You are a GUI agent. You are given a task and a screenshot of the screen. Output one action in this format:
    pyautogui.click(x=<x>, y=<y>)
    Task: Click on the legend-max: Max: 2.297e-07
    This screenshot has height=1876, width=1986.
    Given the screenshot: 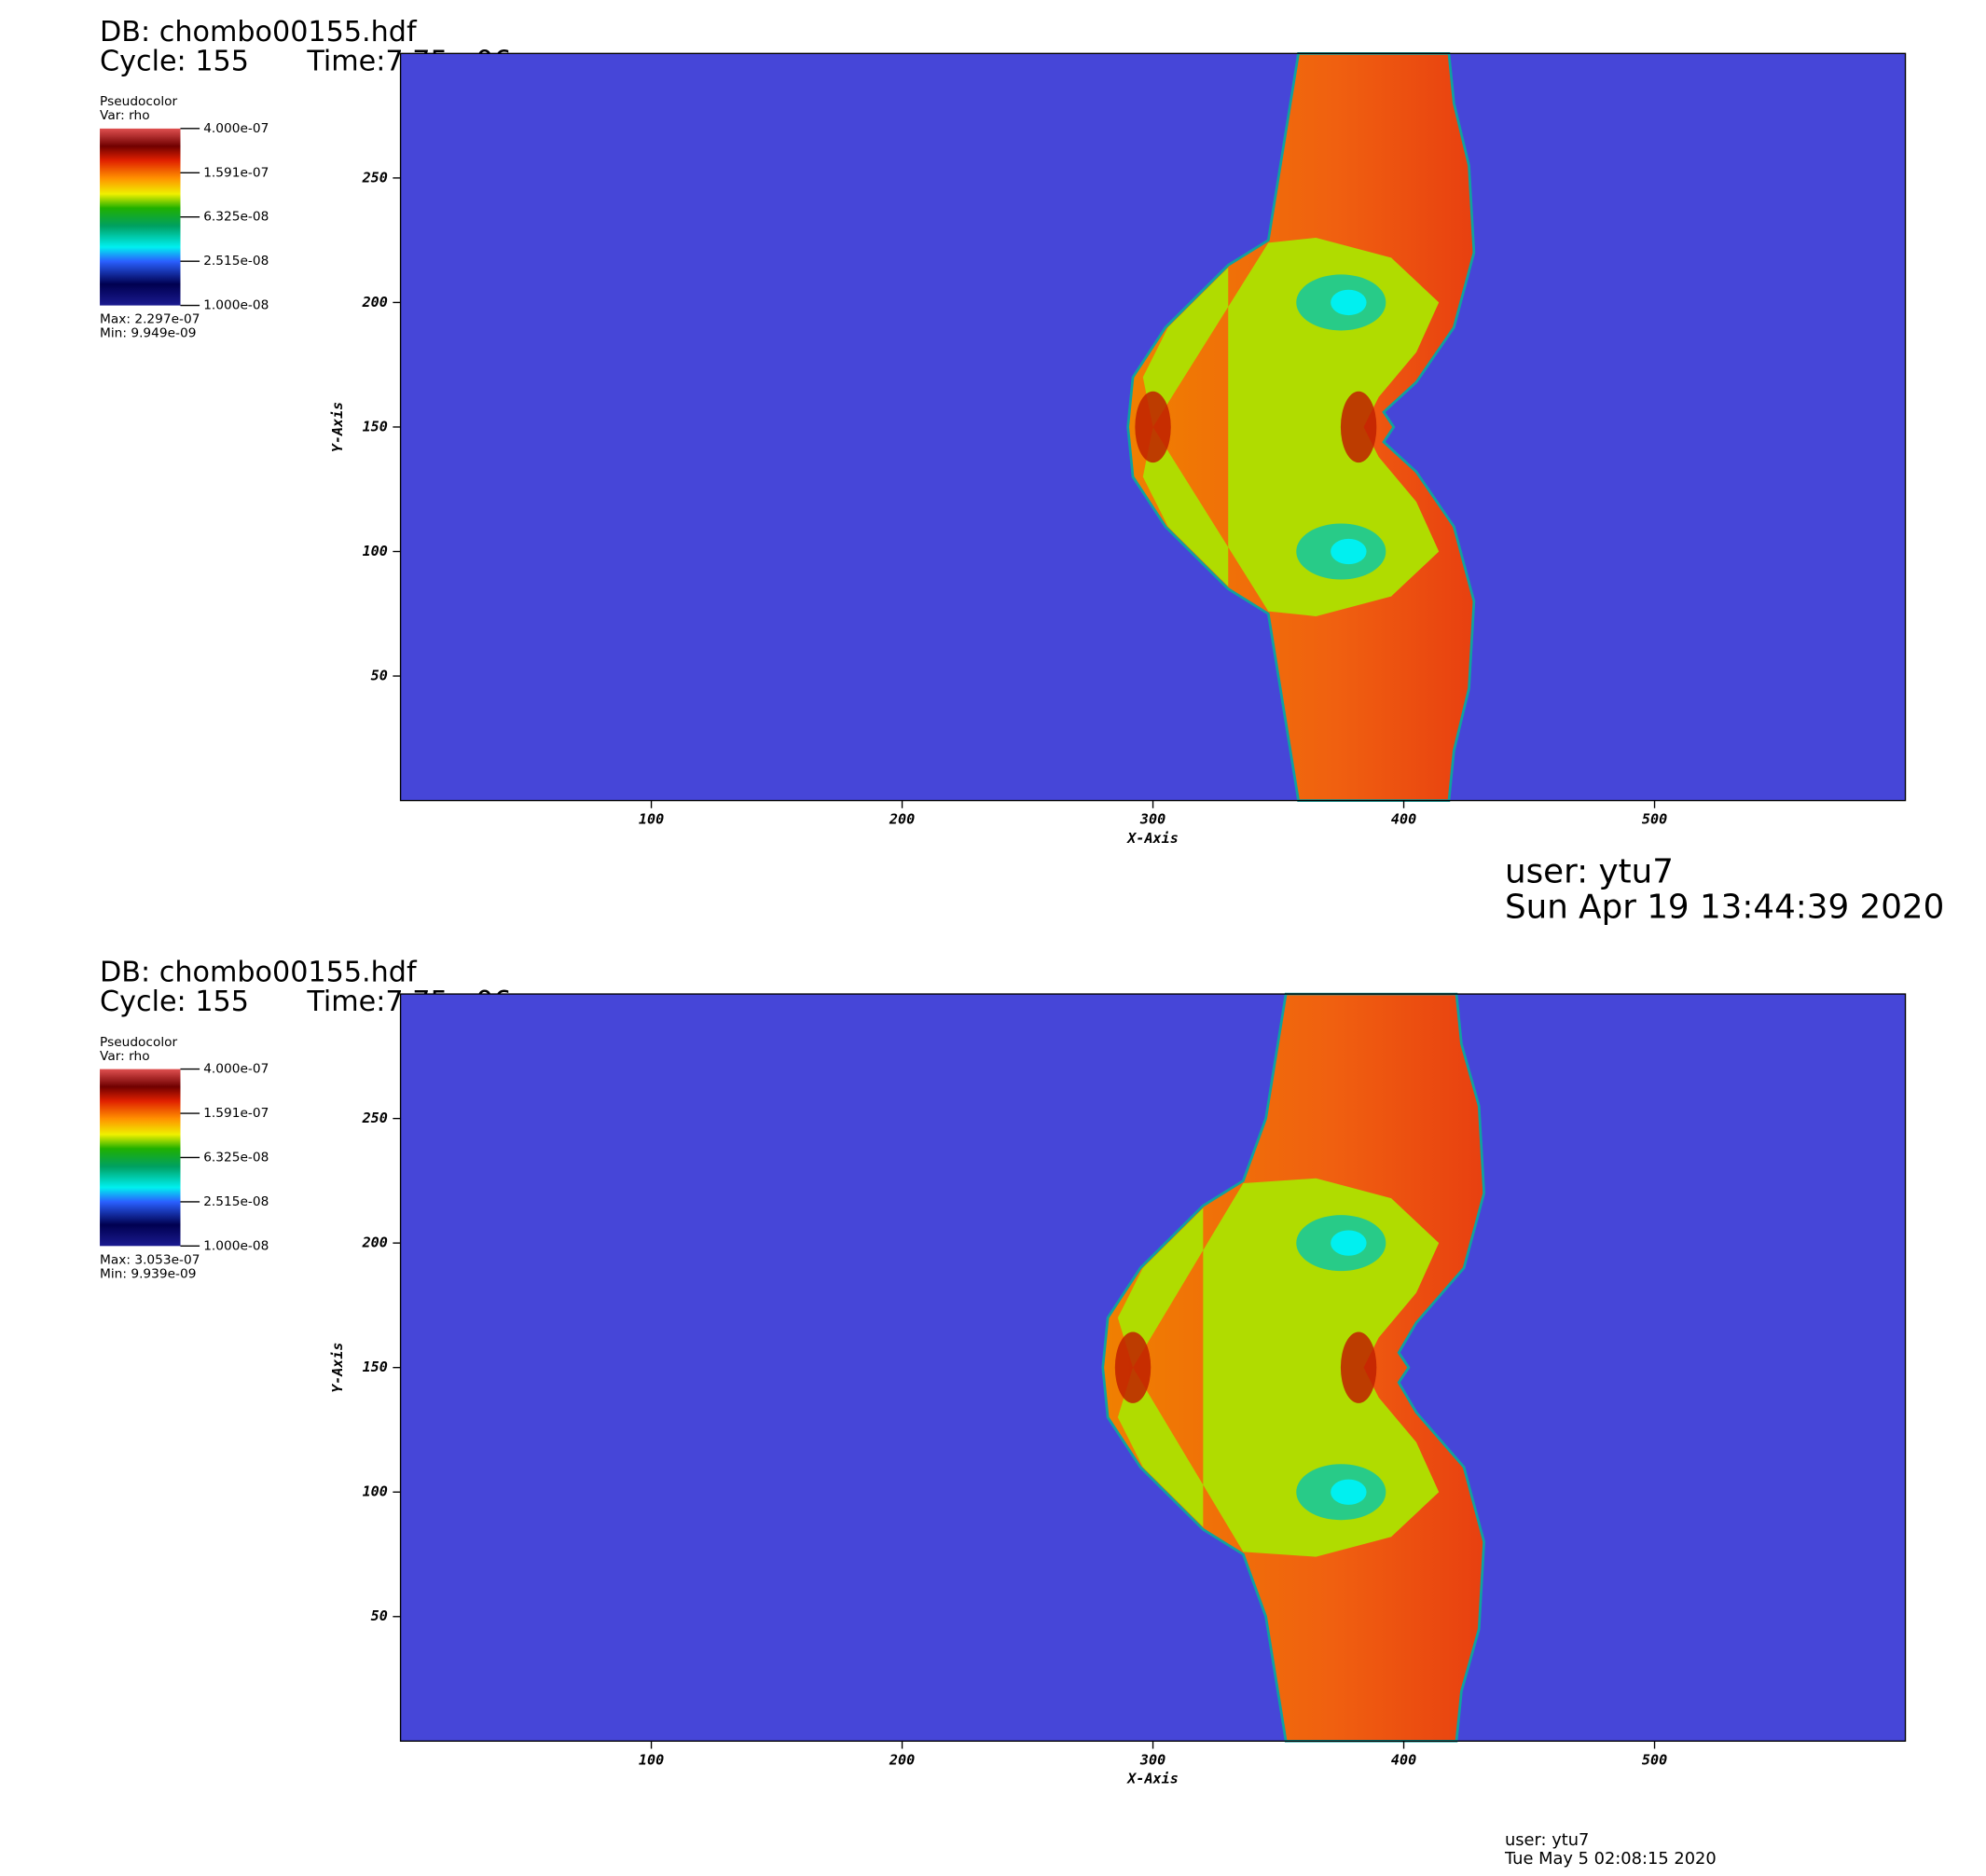 What is the action you would take?
    pyautogui.click(x=150, y=319)
    